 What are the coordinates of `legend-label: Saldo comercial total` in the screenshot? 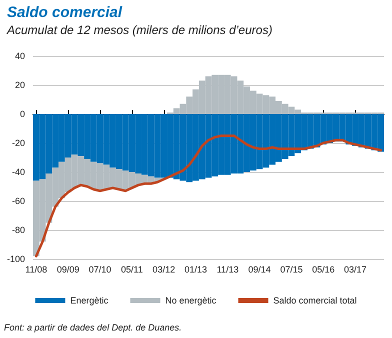 It's located at (315, 301).